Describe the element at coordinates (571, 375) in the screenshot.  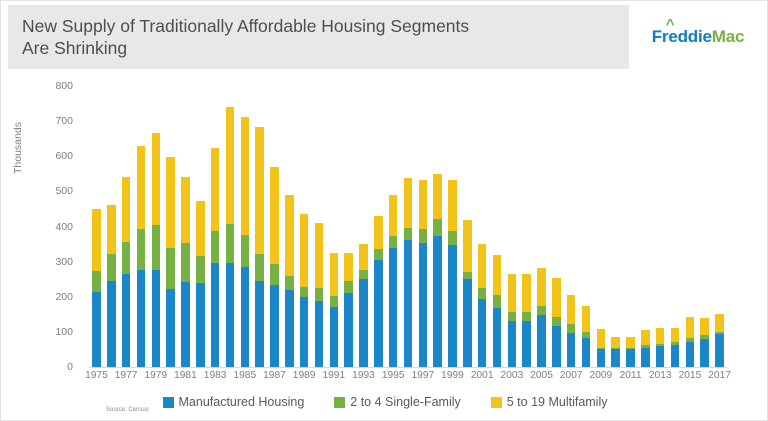
I see `x-tick-label: 2007` at that location.